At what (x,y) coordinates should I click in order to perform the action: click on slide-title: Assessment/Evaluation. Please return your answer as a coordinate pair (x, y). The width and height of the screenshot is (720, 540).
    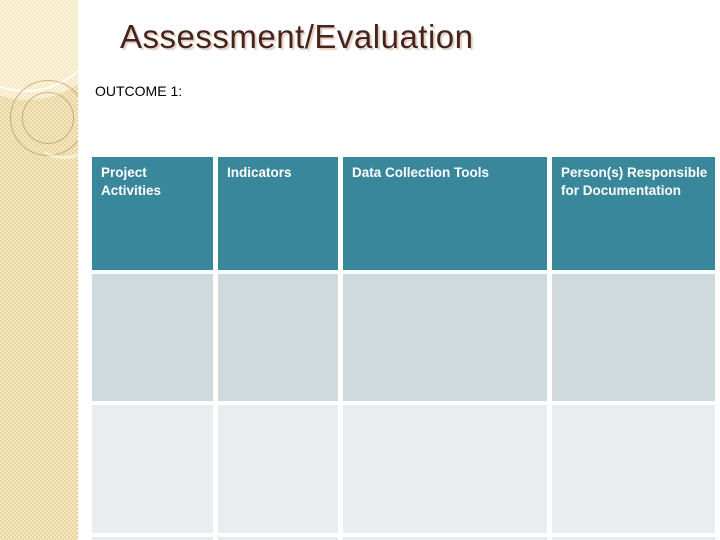
    Looking at the image, I should click on (297, 36).